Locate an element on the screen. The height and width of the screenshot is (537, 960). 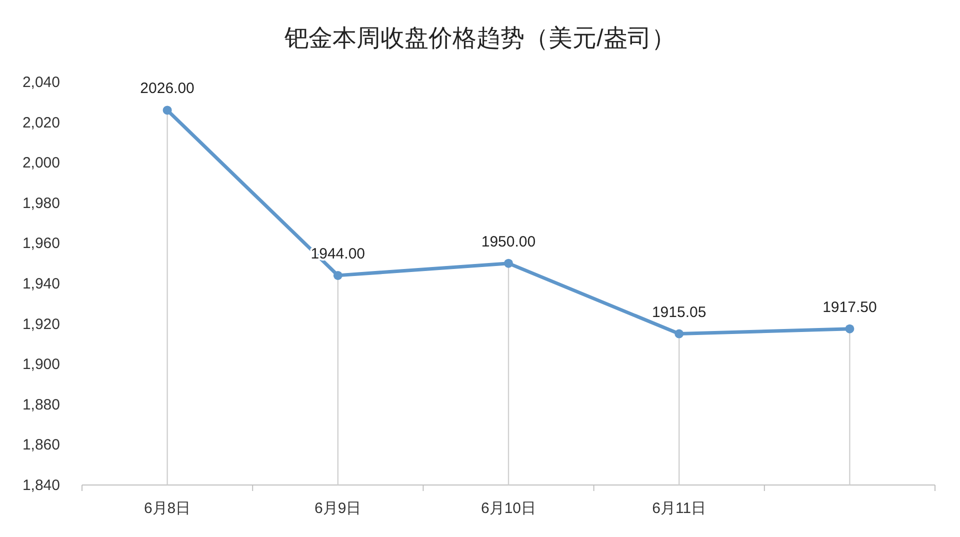
x-tick-label: 6月8日 is located at coordinates (167, 508).